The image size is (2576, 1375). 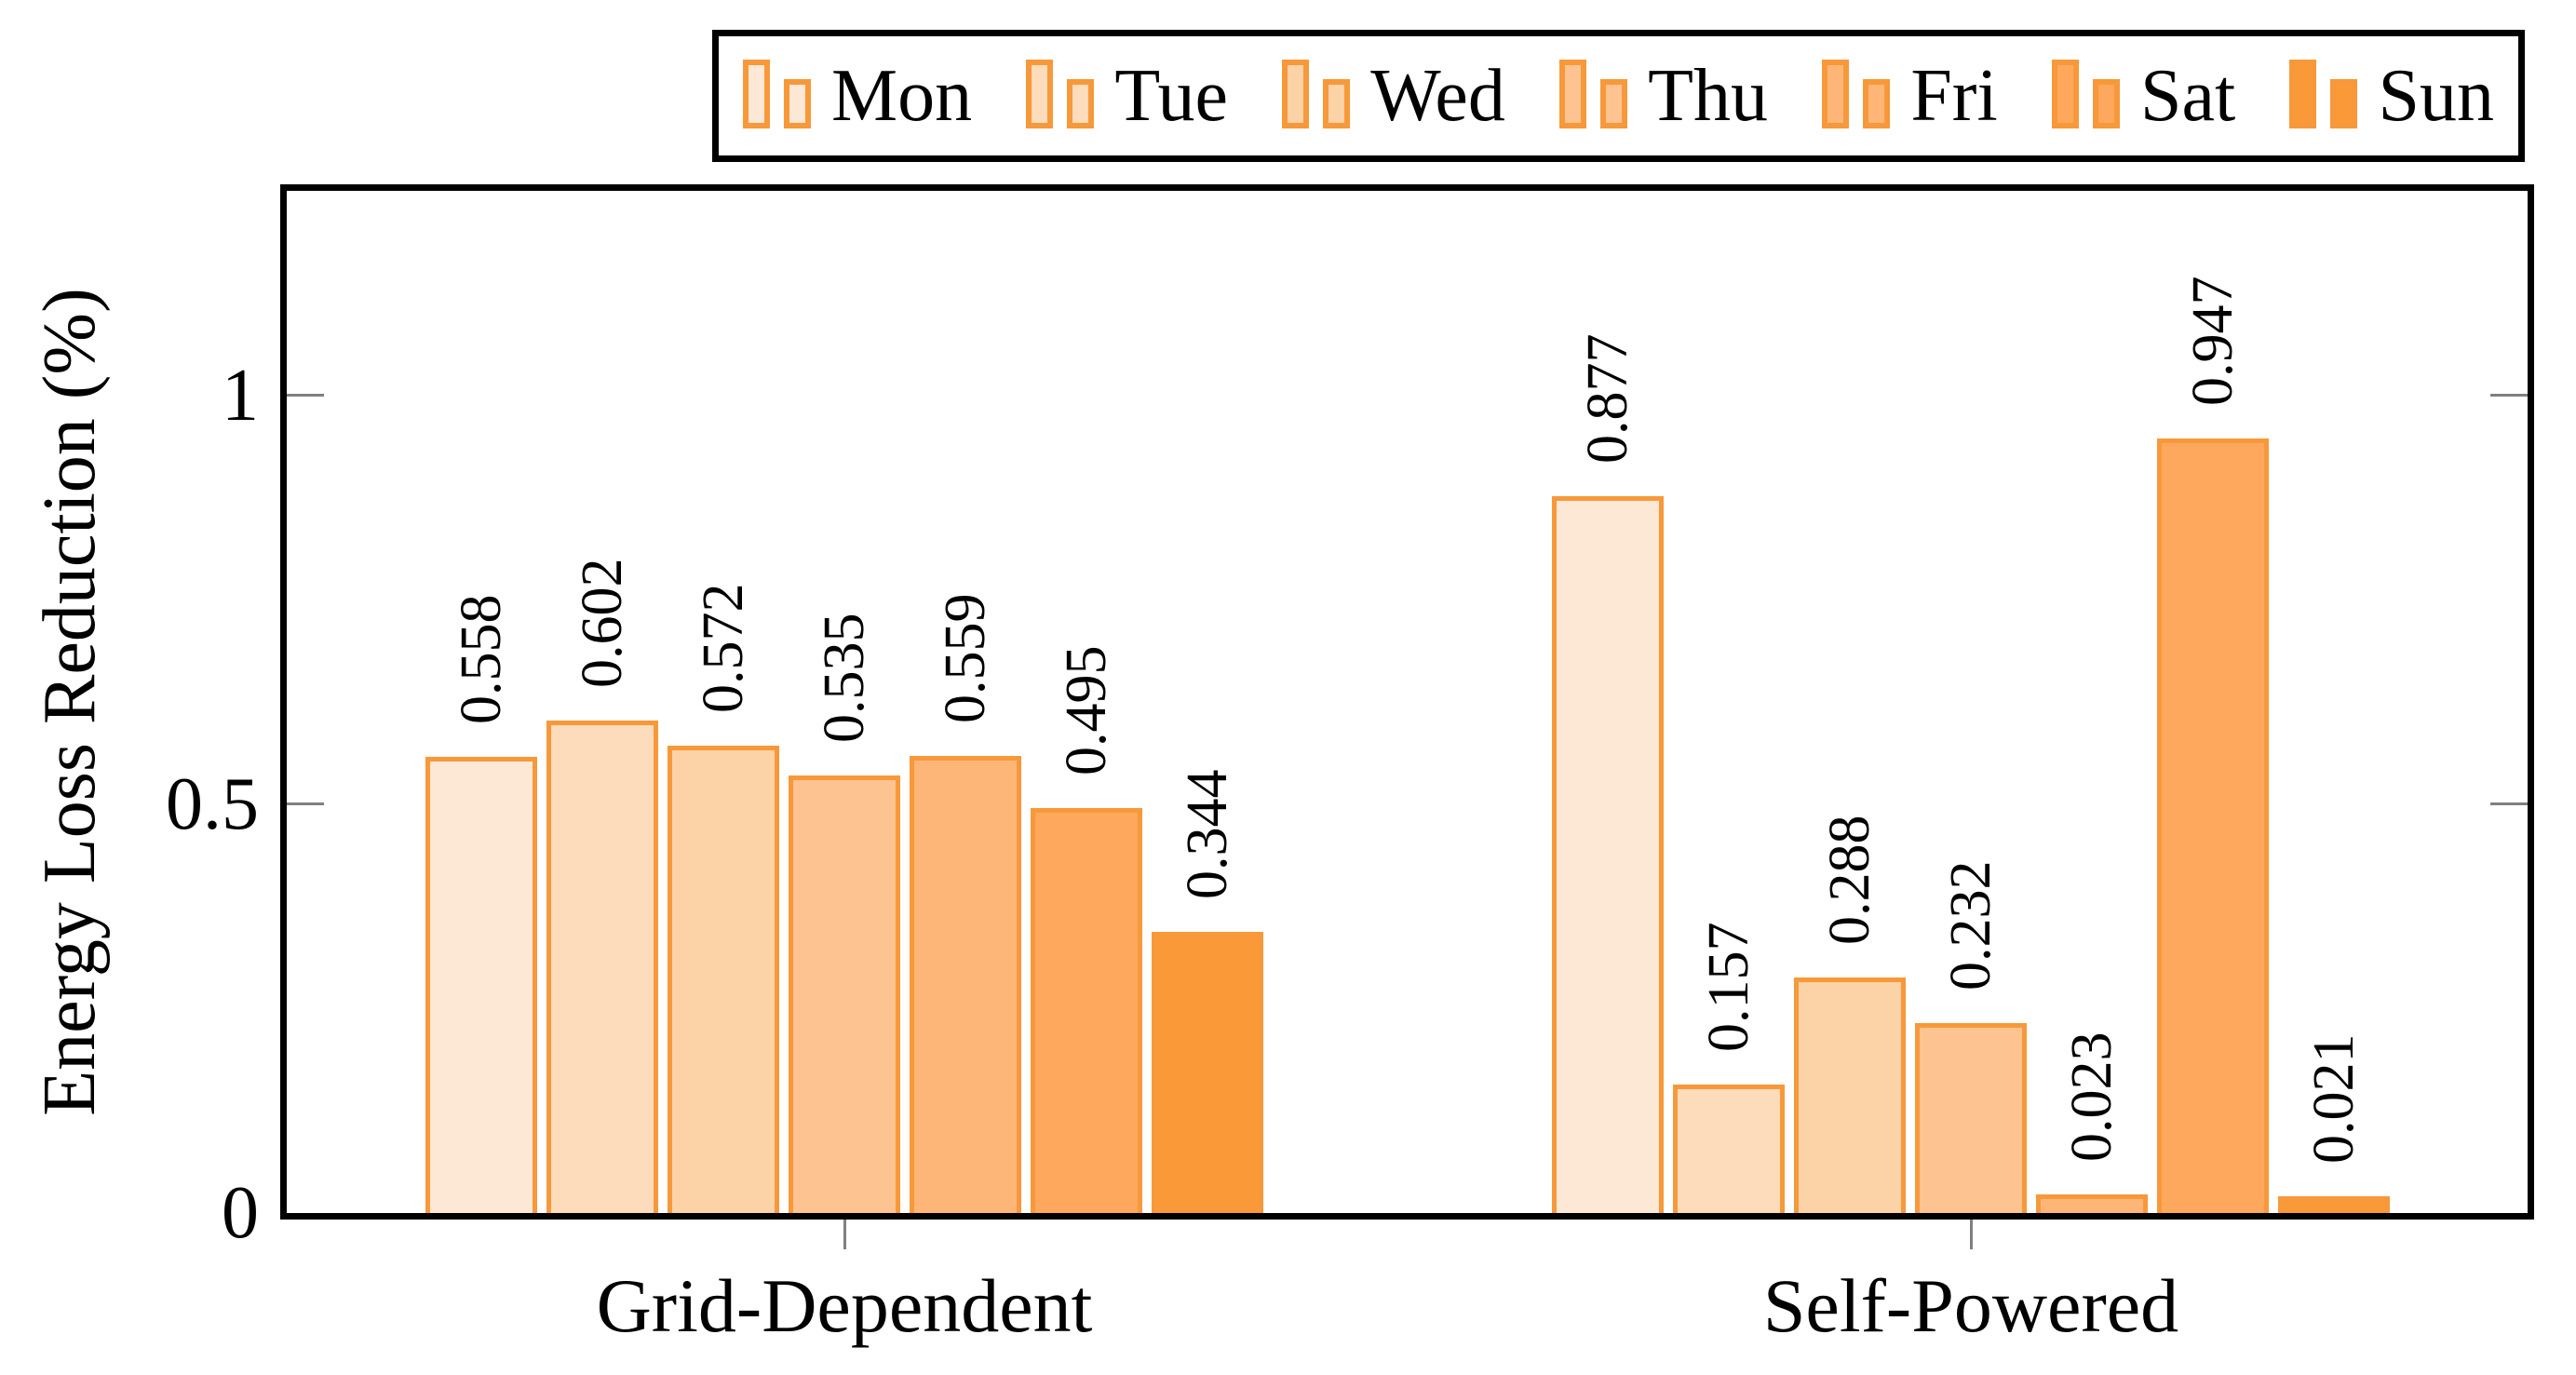 What do you see at coordinates (1171, 96) in the screenshot?
I see `legend-label: Tue` at bounding box center [1171, 96].